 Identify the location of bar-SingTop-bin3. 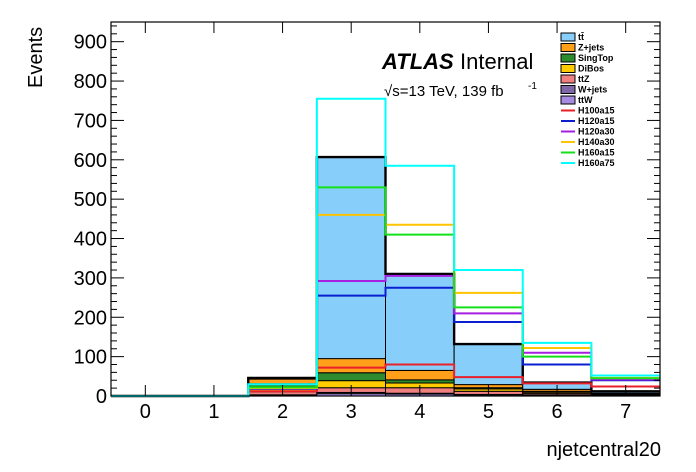
(351, 377).